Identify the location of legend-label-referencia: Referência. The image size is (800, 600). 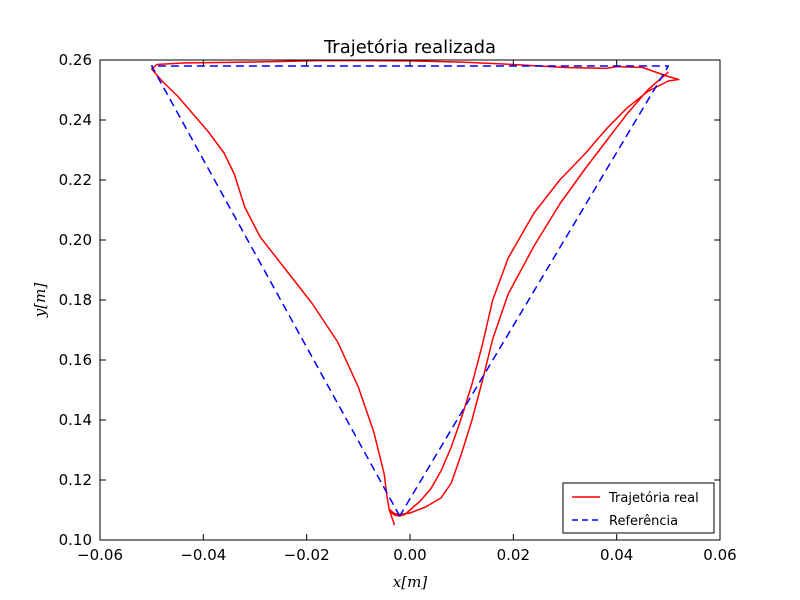
(643, 521).